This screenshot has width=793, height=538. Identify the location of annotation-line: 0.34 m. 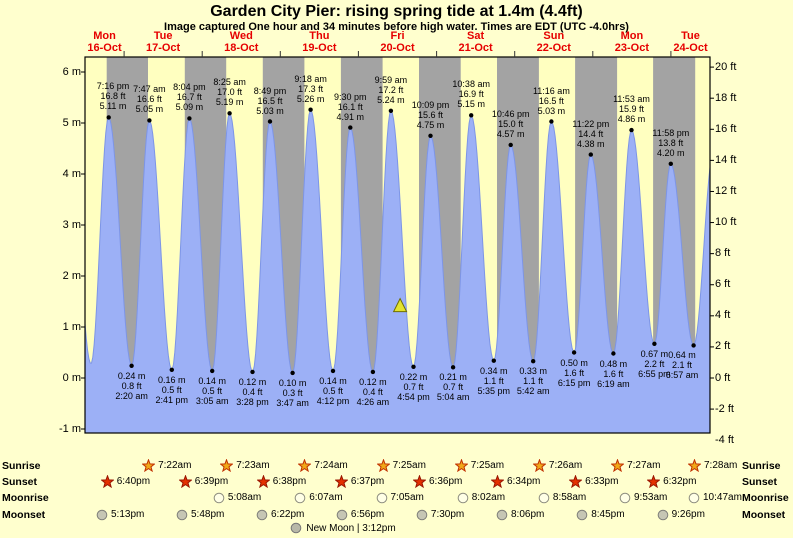
(494, 370).